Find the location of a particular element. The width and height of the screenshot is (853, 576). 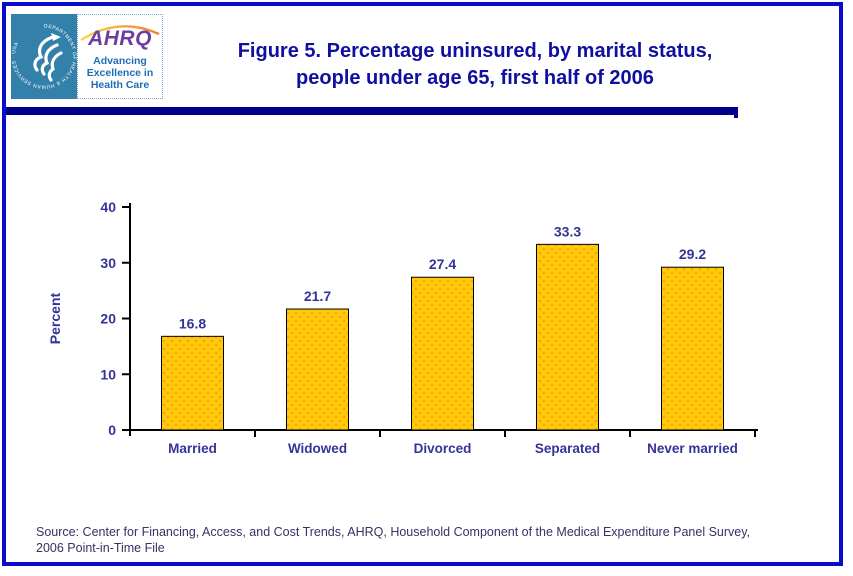

y-tick-label: 10 is located at coordinates (108, 374).